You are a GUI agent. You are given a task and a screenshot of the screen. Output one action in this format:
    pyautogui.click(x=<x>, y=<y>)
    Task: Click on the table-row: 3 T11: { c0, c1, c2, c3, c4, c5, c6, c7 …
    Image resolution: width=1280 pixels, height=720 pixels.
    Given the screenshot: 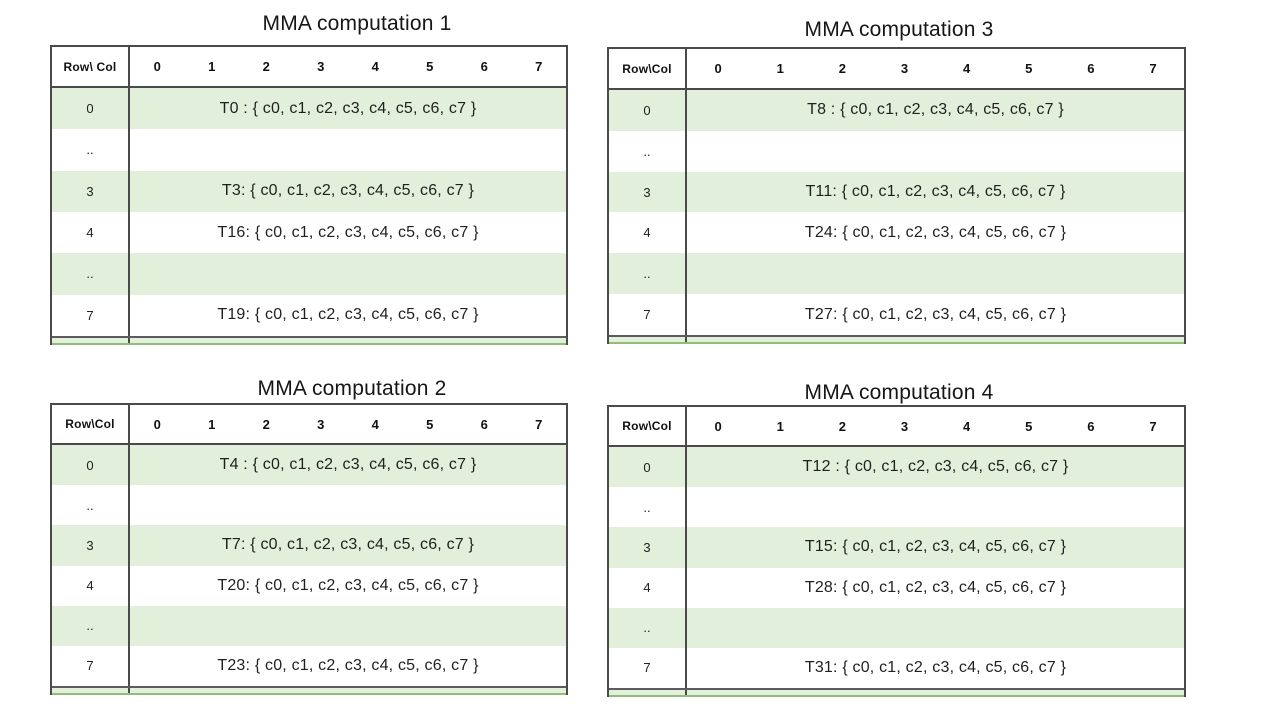 What is the action you would take?
    pyautogui.click(x=896, y=192)
    